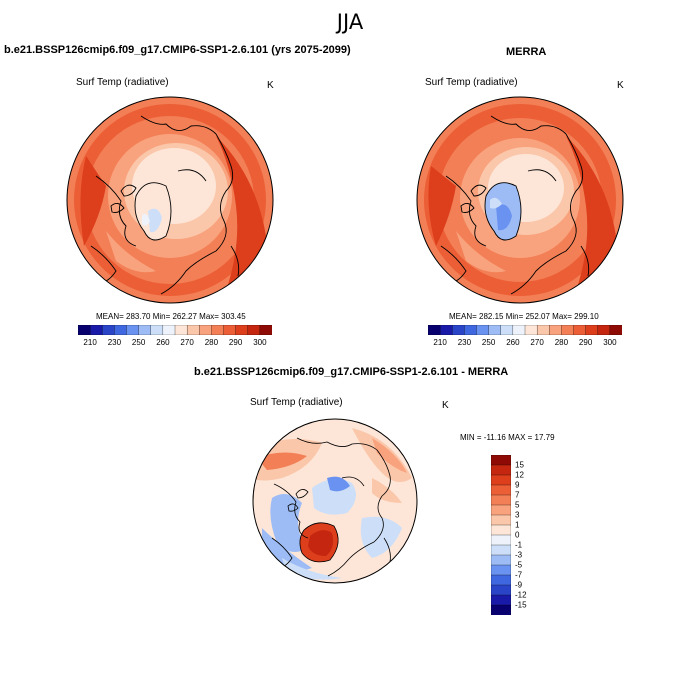 The image size is (700, 700). What do you see at coordinates (519, 545) in the screenshot?
I see `colorbar-diff-tick-label: -1` at bounding box center [519, 545].